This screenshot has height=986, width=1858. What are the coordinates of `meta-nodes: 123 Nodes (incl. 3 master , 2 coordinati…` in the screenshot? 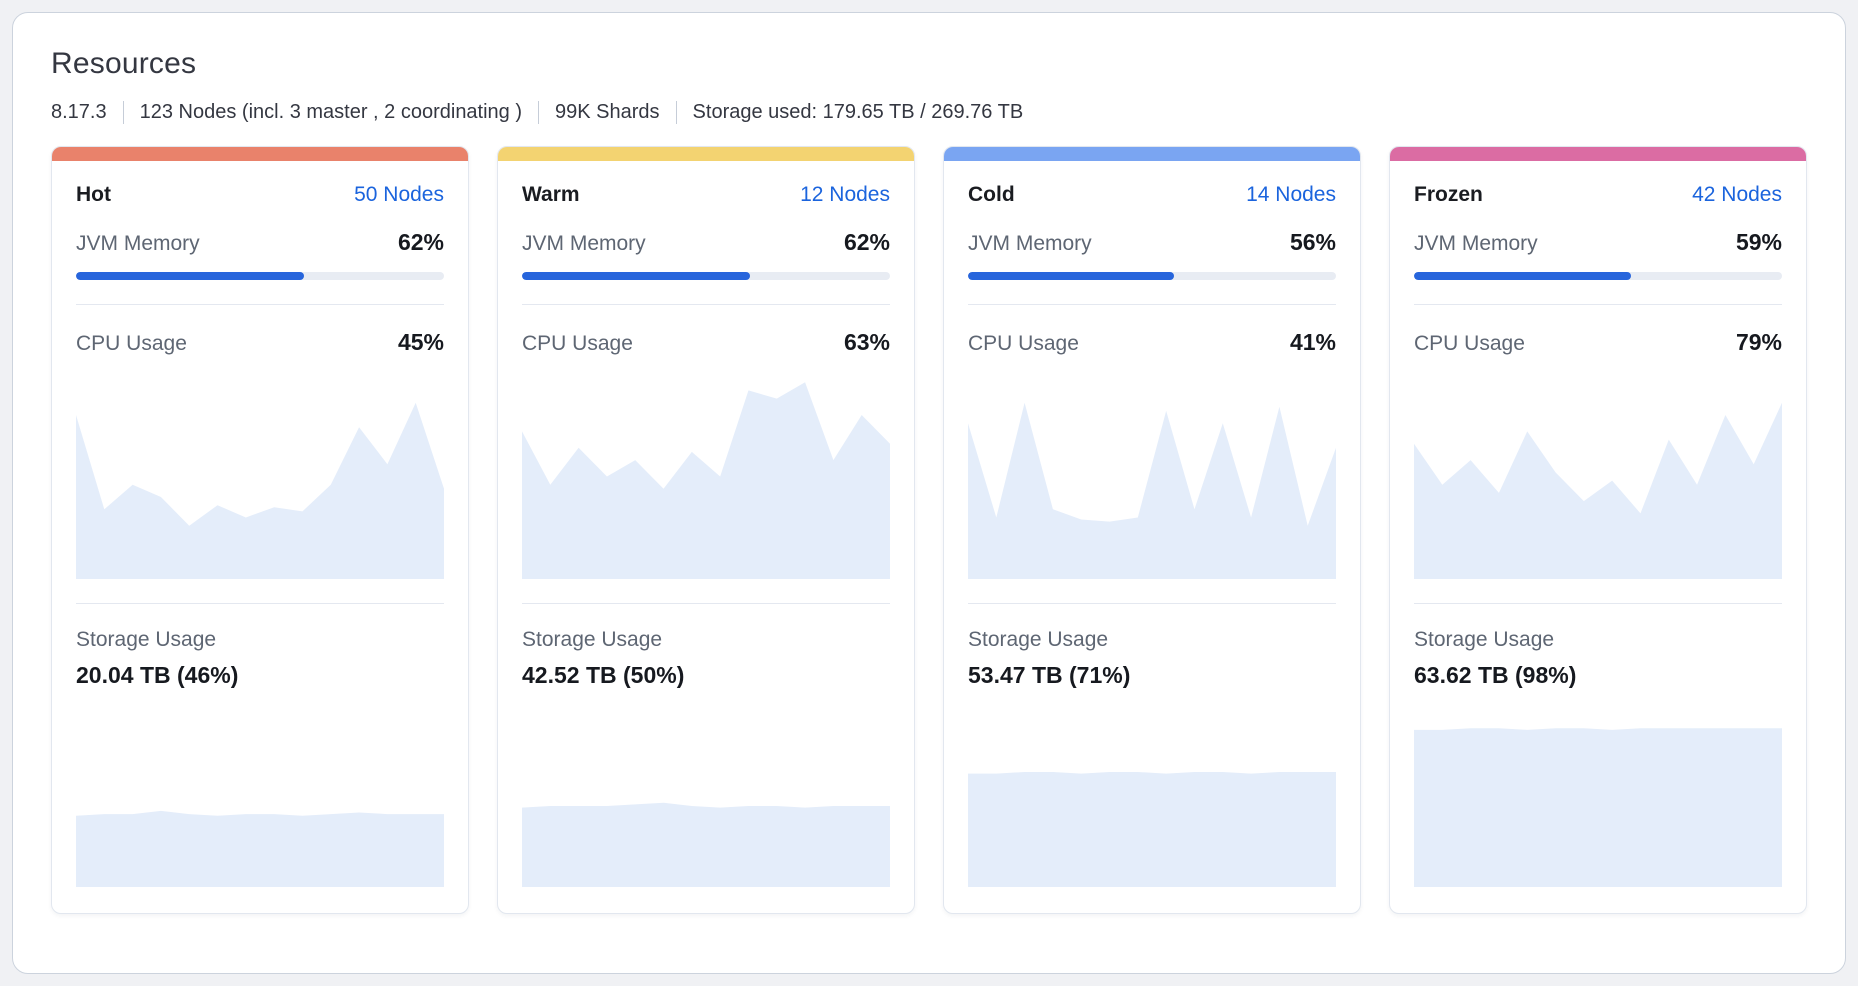 It's located at (330, 112).